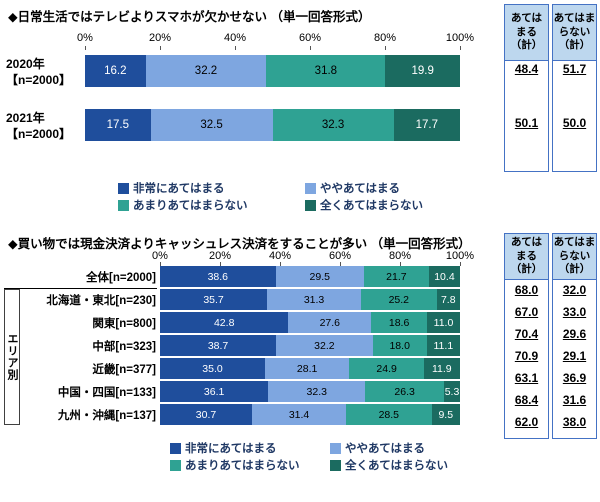 The image size is (600, 502). I want to click on summary-agree-value: 48.4, so click(526, 69).